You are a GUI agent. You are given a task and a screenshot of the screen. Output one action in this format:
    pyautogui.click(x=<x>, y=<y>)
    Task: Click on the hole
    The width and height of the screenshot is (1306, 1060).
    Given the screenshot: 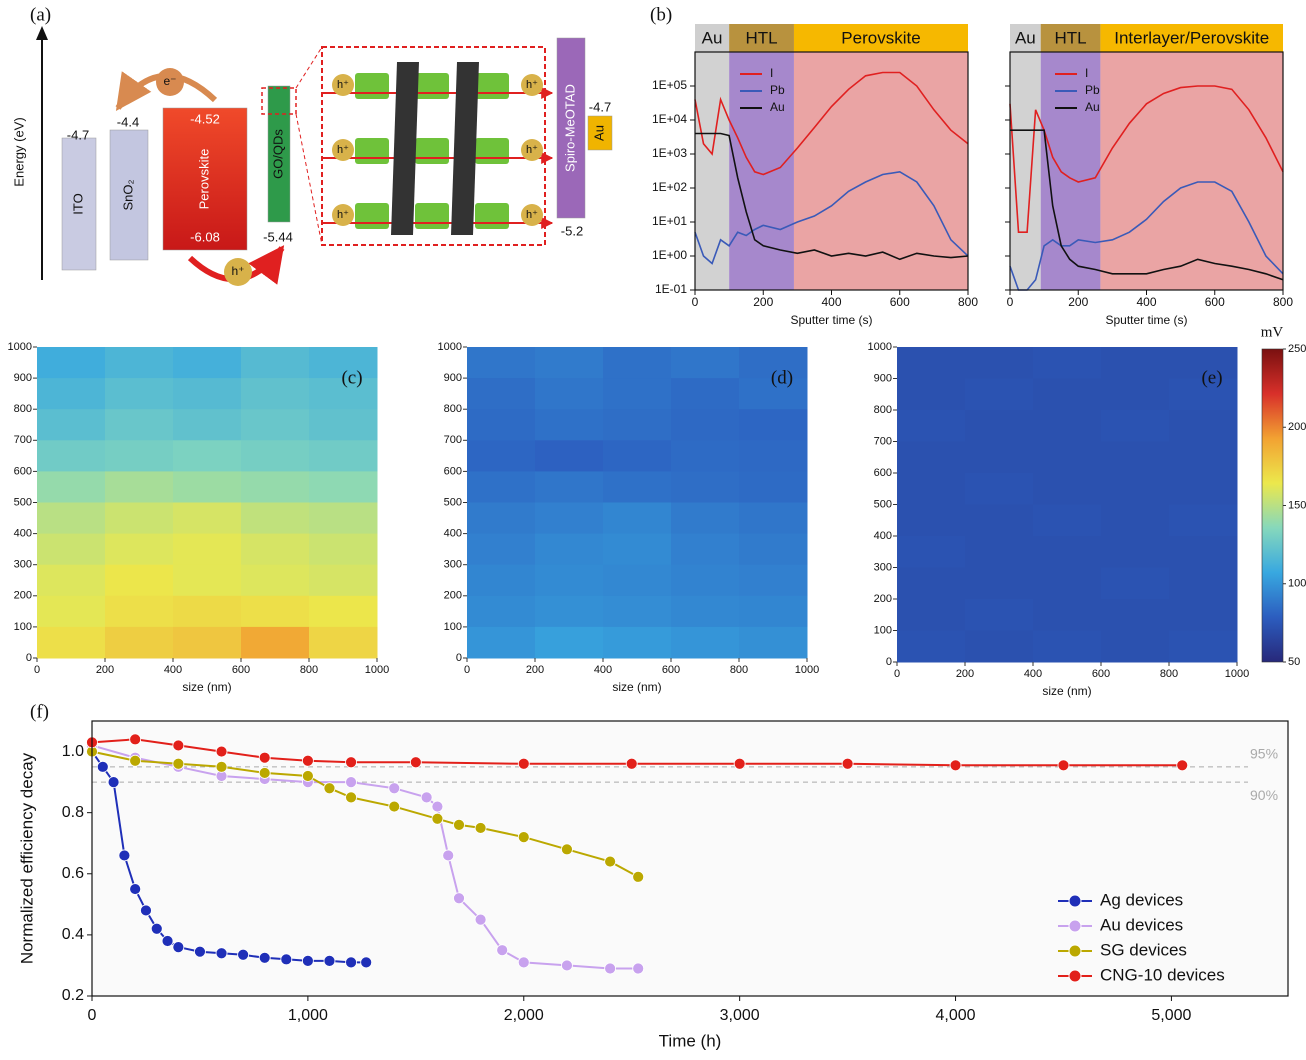 What is the action you would take?
    pyautogui.click(x=238, y=272)
    